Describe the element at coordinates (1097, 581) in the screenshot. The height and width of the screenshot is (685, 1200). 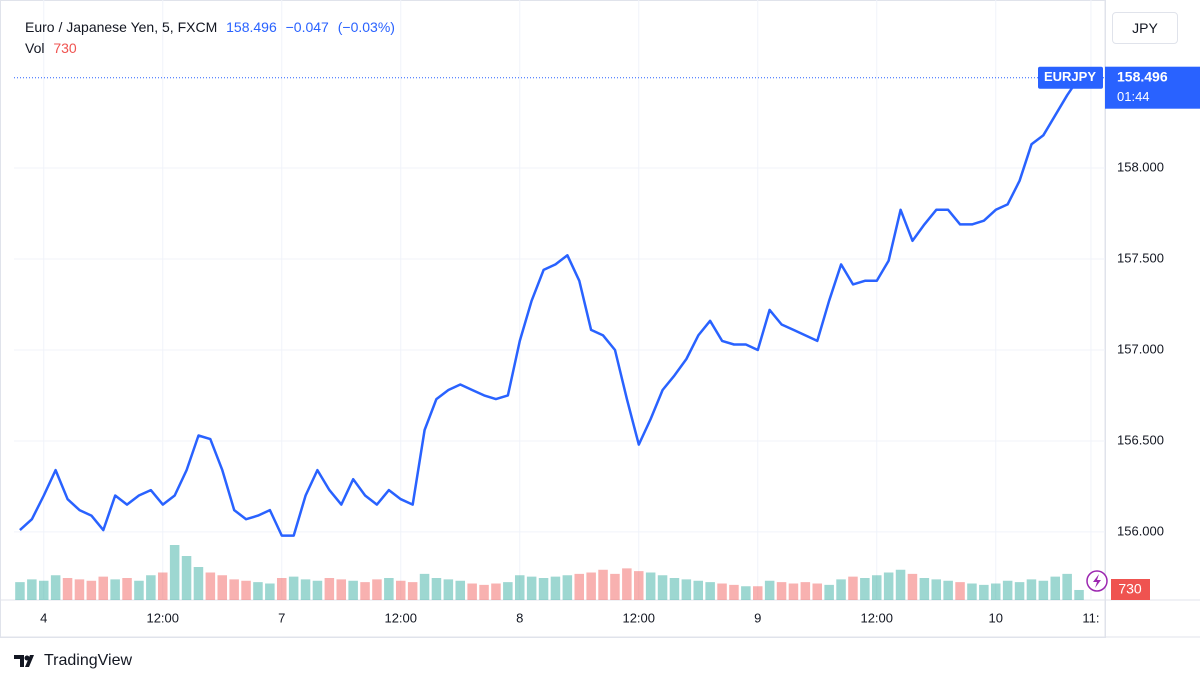
I see `alert-bolt` at that location.